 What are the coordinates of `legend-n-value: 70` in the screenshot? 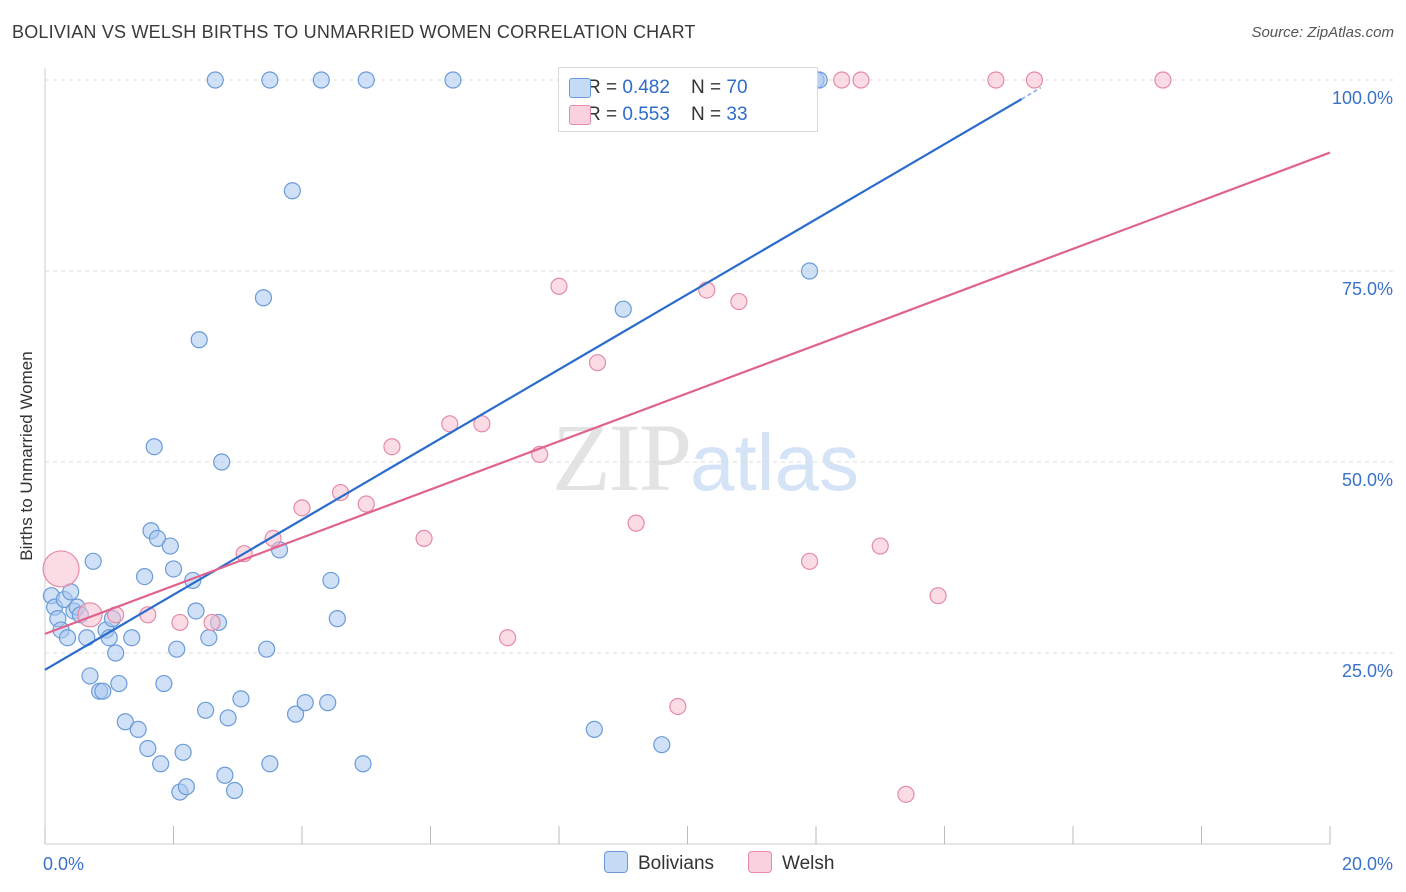 It's located at (737, 87).